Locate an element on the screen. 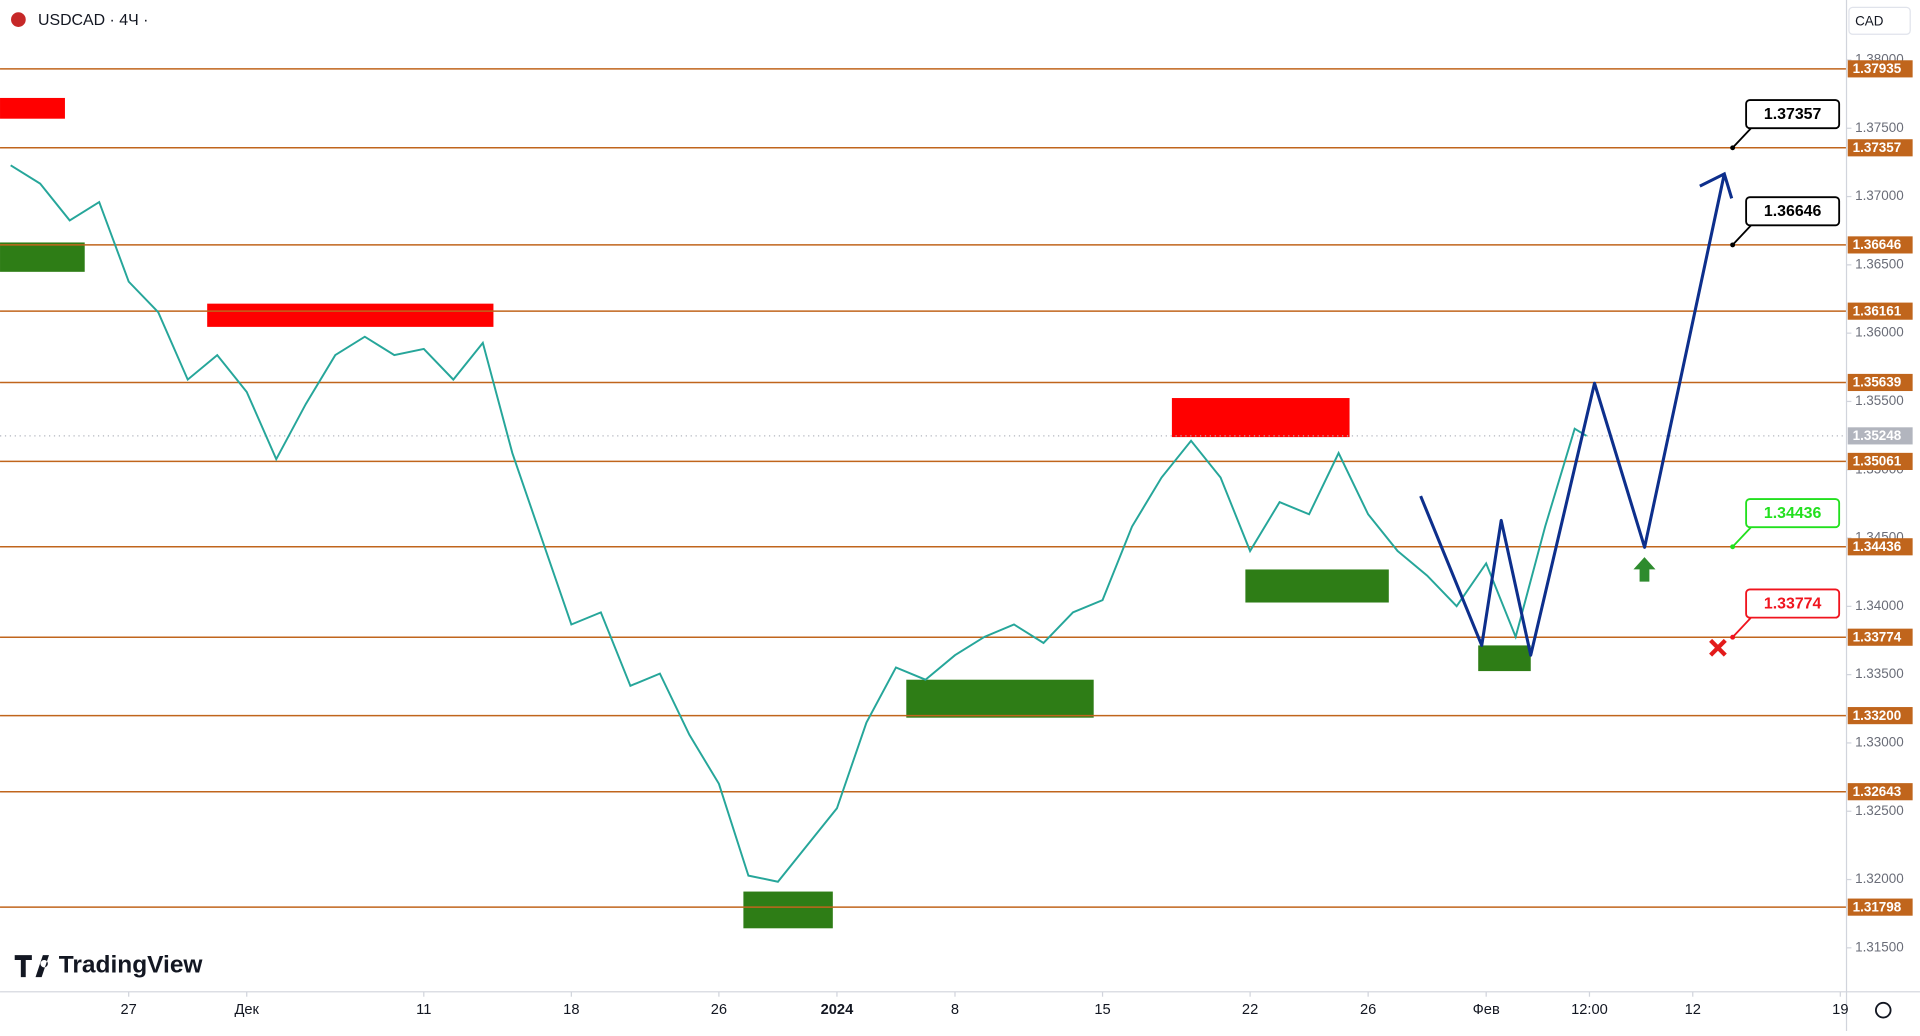  callout-label: 1.33774 is located at coordinates (1793, 603).